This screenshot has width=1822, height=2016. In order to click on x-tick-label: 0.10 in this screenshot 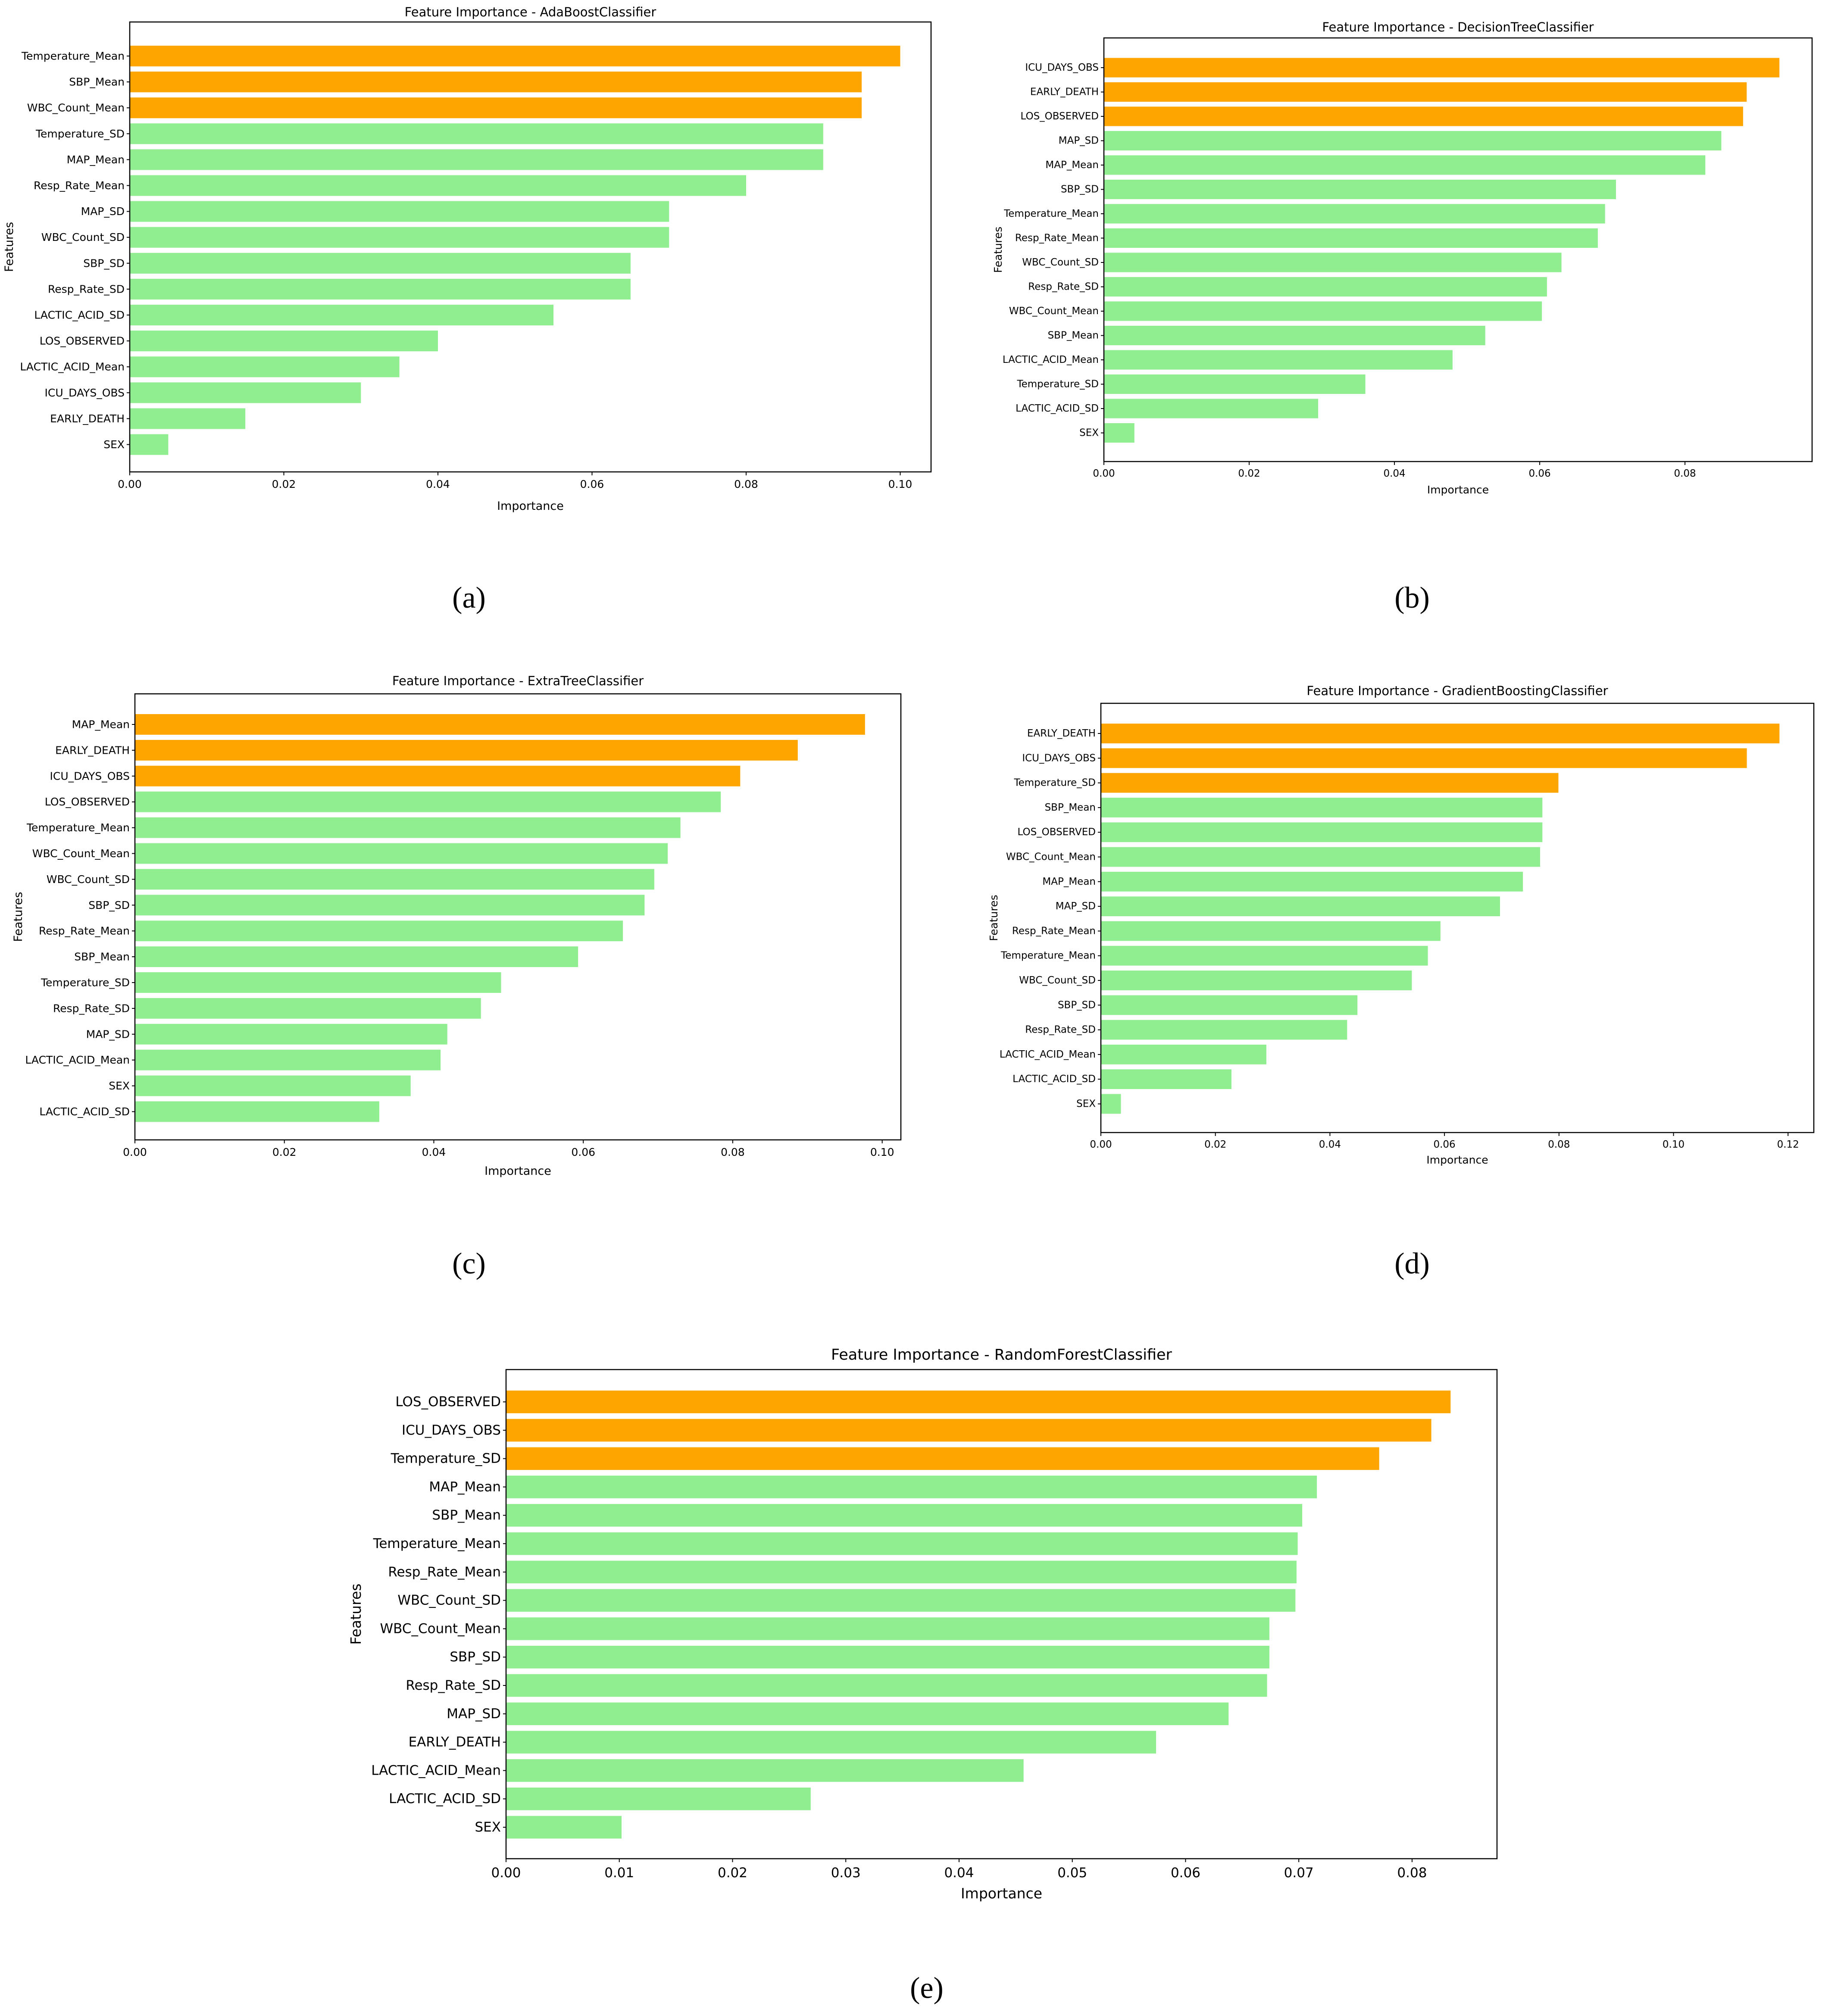, I will do `click(1673, 1144)`.